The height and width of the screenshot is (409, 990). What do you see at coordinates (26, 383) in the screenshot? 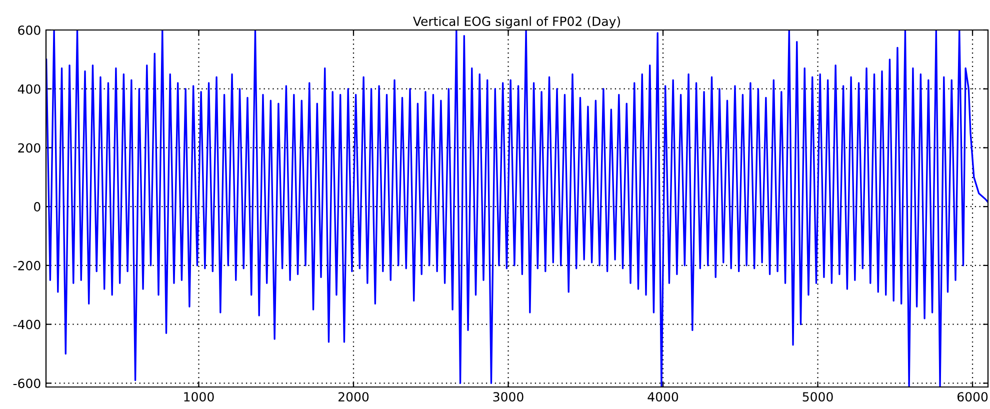
I see `y-tick-label: -600` at bounding box center [26, 383].